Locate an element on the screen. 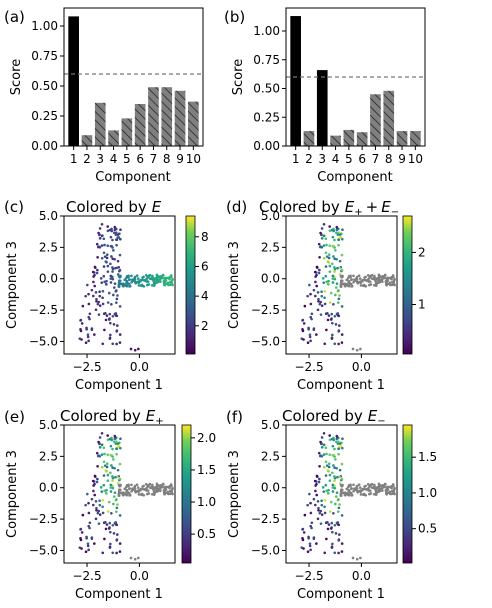 This screenshot has width=492, height=608. x-ticks-b: 1 2 3 4 5 6 7 8 9 10 is located at coordinates (357, 156).